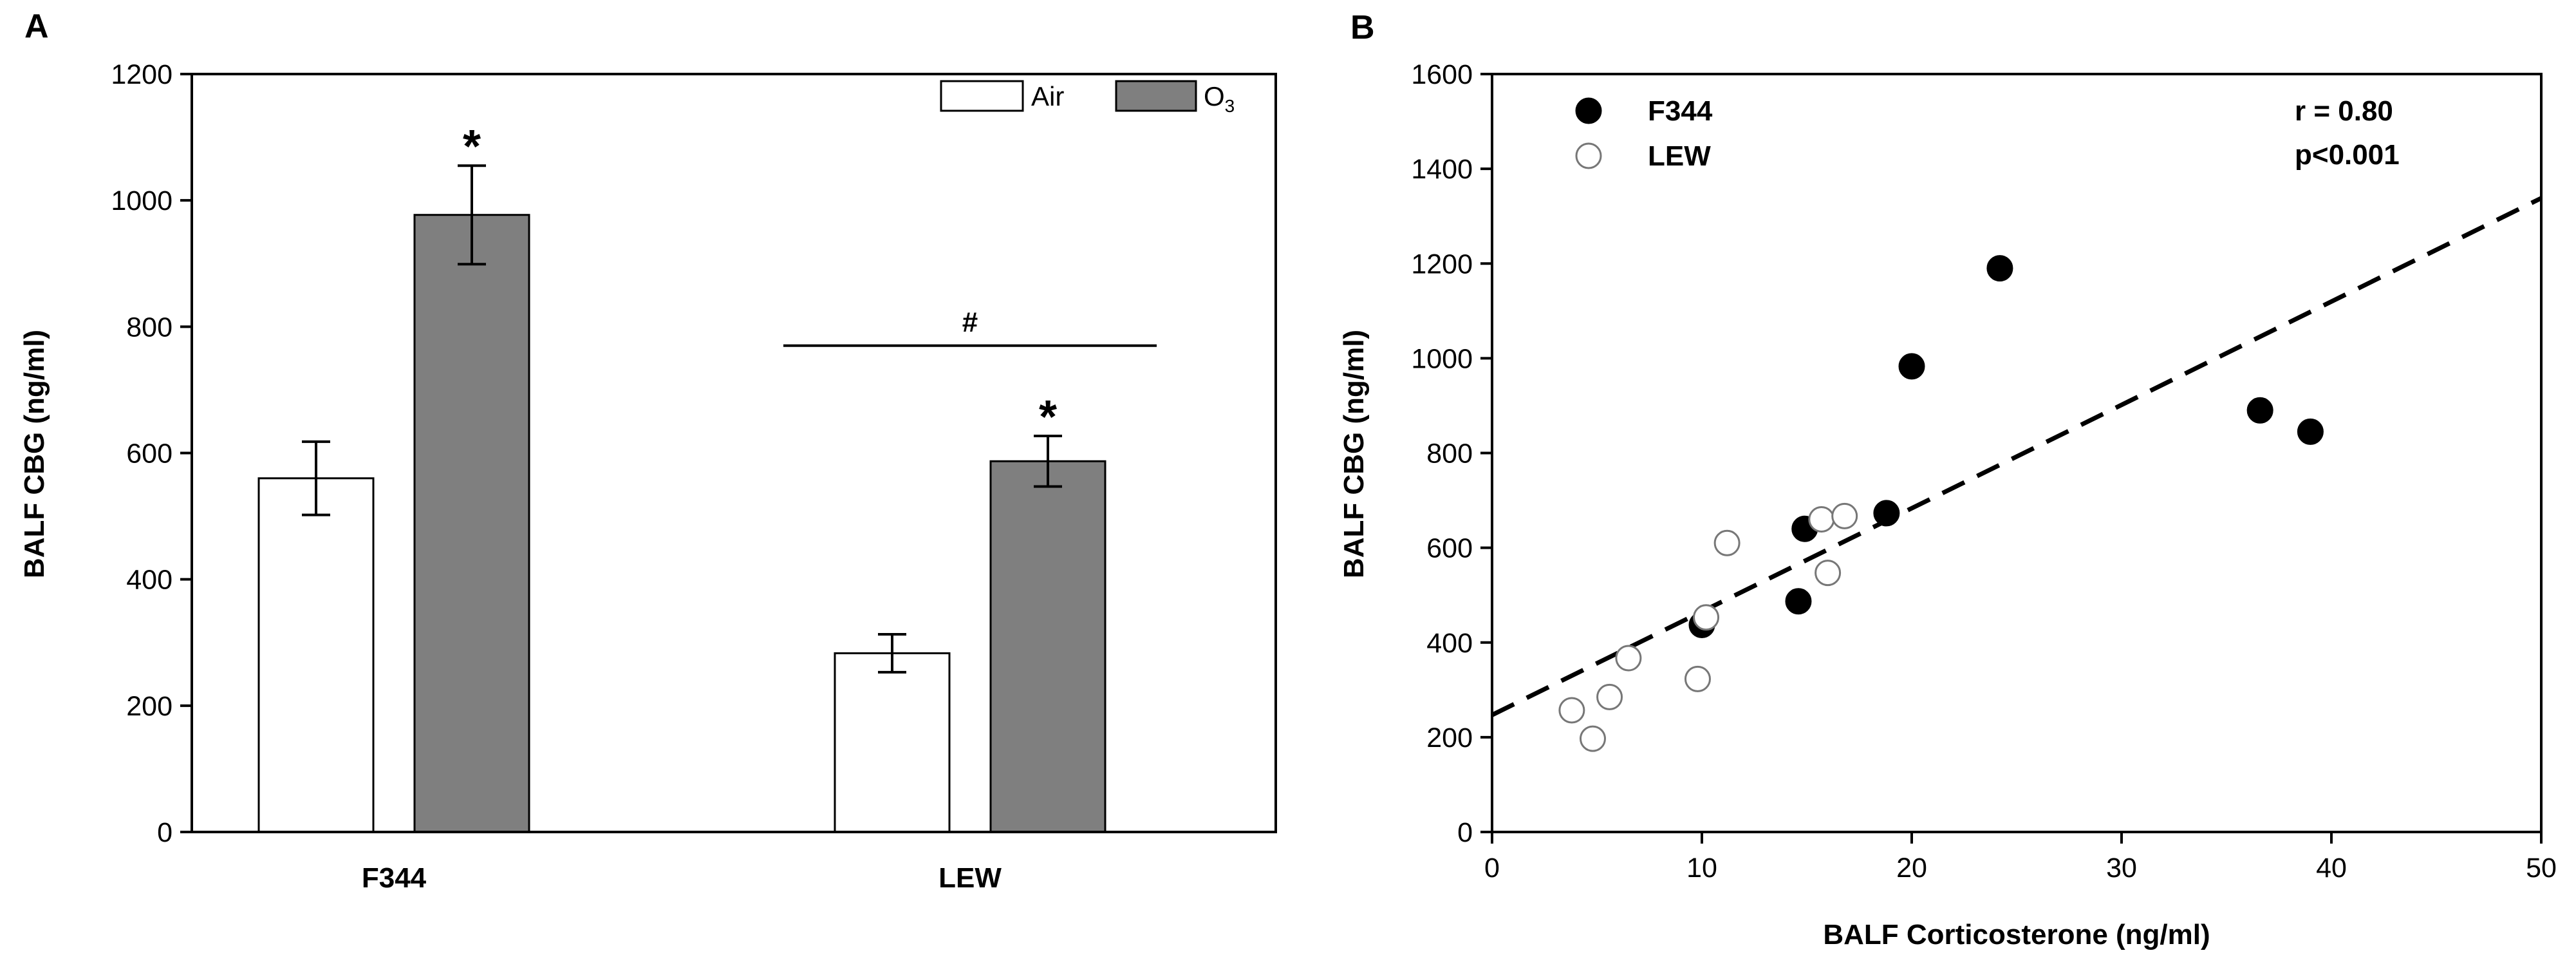 The width and height of the screenshot is (2576, 964). I want to click on panel-a-x-axis-labels: F344 LEW, so click(682, 878).